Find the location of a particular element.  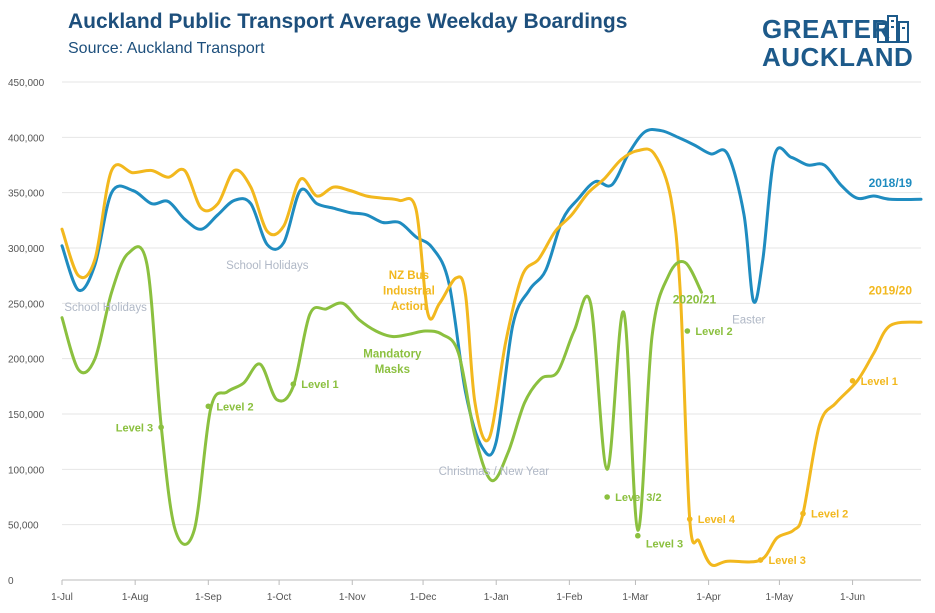

x-tick-label: 1-Sep is located at coordinates (208, 597).